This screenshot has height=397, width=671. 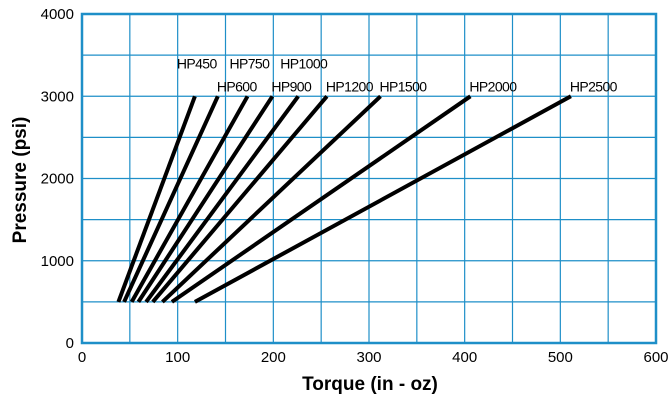 I want to click on y-tick-label: 2000, so click(x=57, y=179).